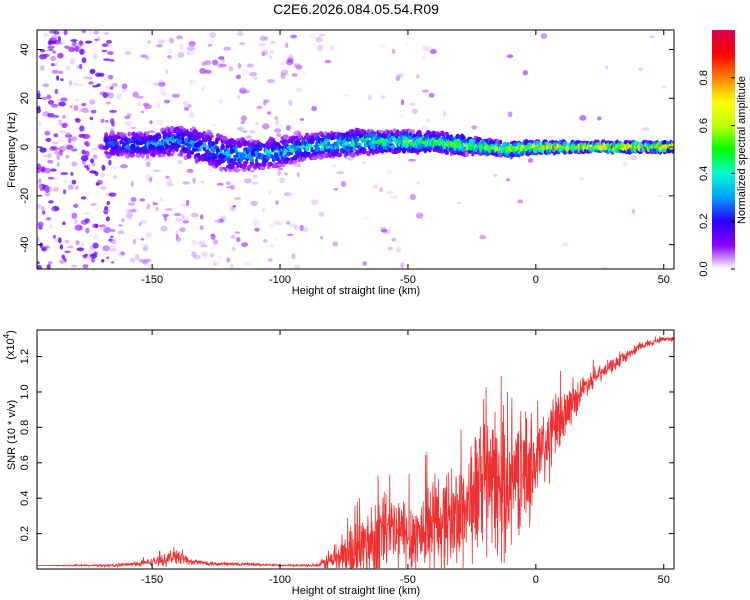  I want to click on colorbar-tick-label: 0.8, so click(704, 77).